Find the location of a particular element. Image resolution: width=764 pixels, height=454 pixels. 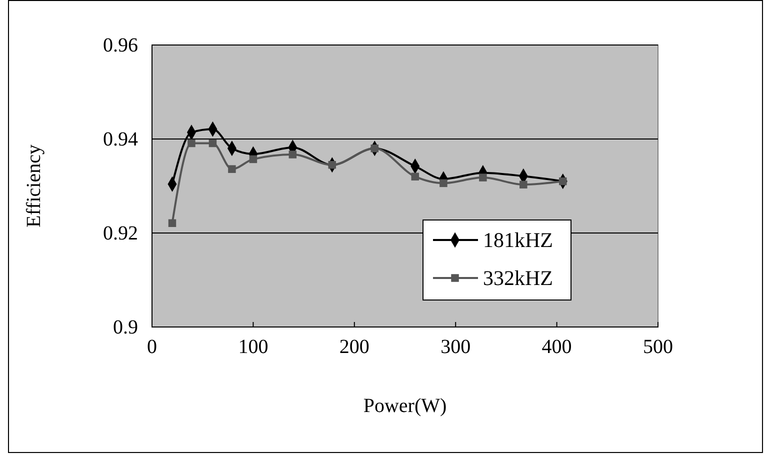

x-axis-title: Power(W) is located at coordinates (405, 406).